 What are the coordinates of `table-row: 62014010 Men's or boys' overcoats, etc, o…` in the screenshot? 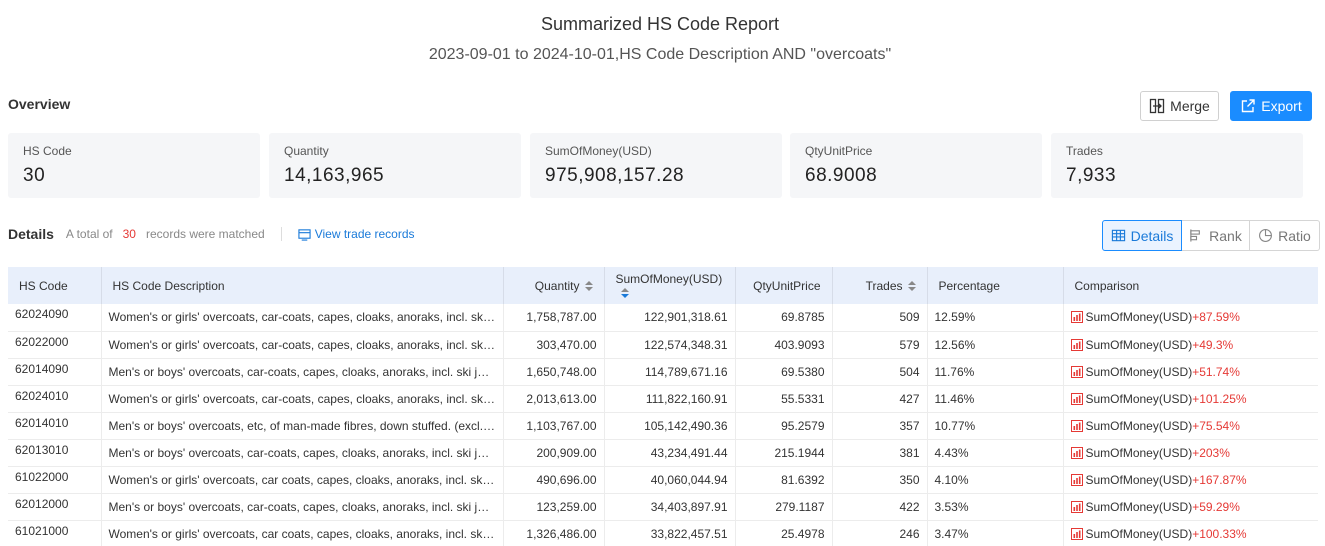 It's located at (663, 426).